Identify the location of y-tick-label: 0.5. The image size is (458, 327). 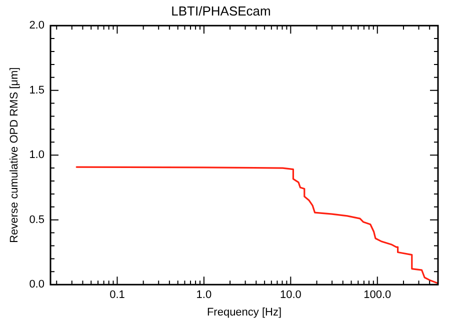
(36, 220).